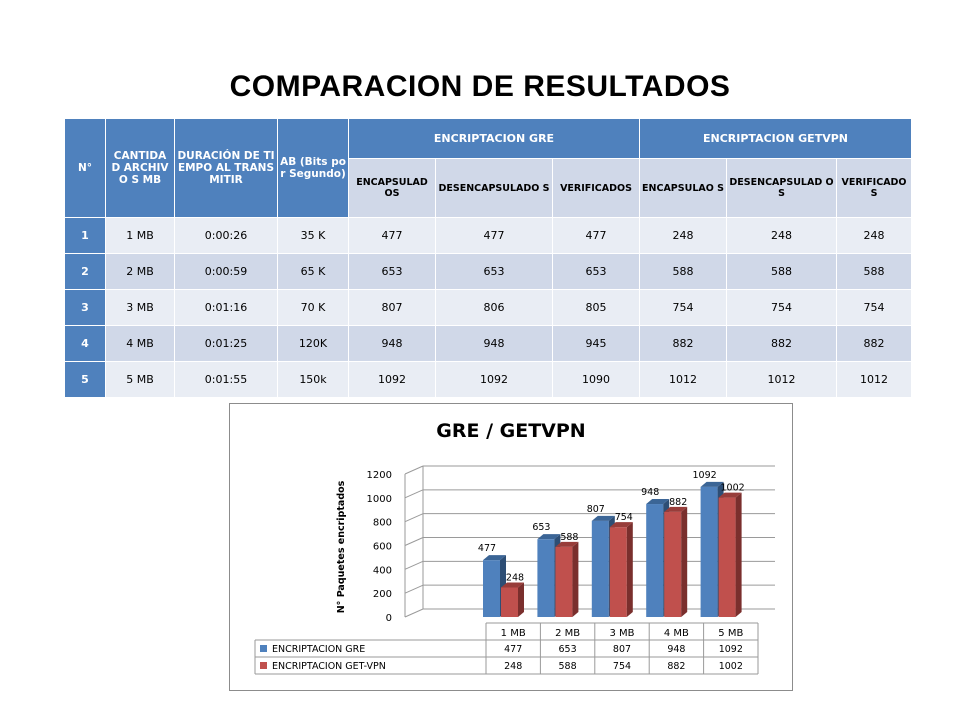 Image resolution: width=960 pixels, height=720 pixels. Describe the element at coordinates (624, 517) in the screenshot. I see `data-label: 754` at that location.